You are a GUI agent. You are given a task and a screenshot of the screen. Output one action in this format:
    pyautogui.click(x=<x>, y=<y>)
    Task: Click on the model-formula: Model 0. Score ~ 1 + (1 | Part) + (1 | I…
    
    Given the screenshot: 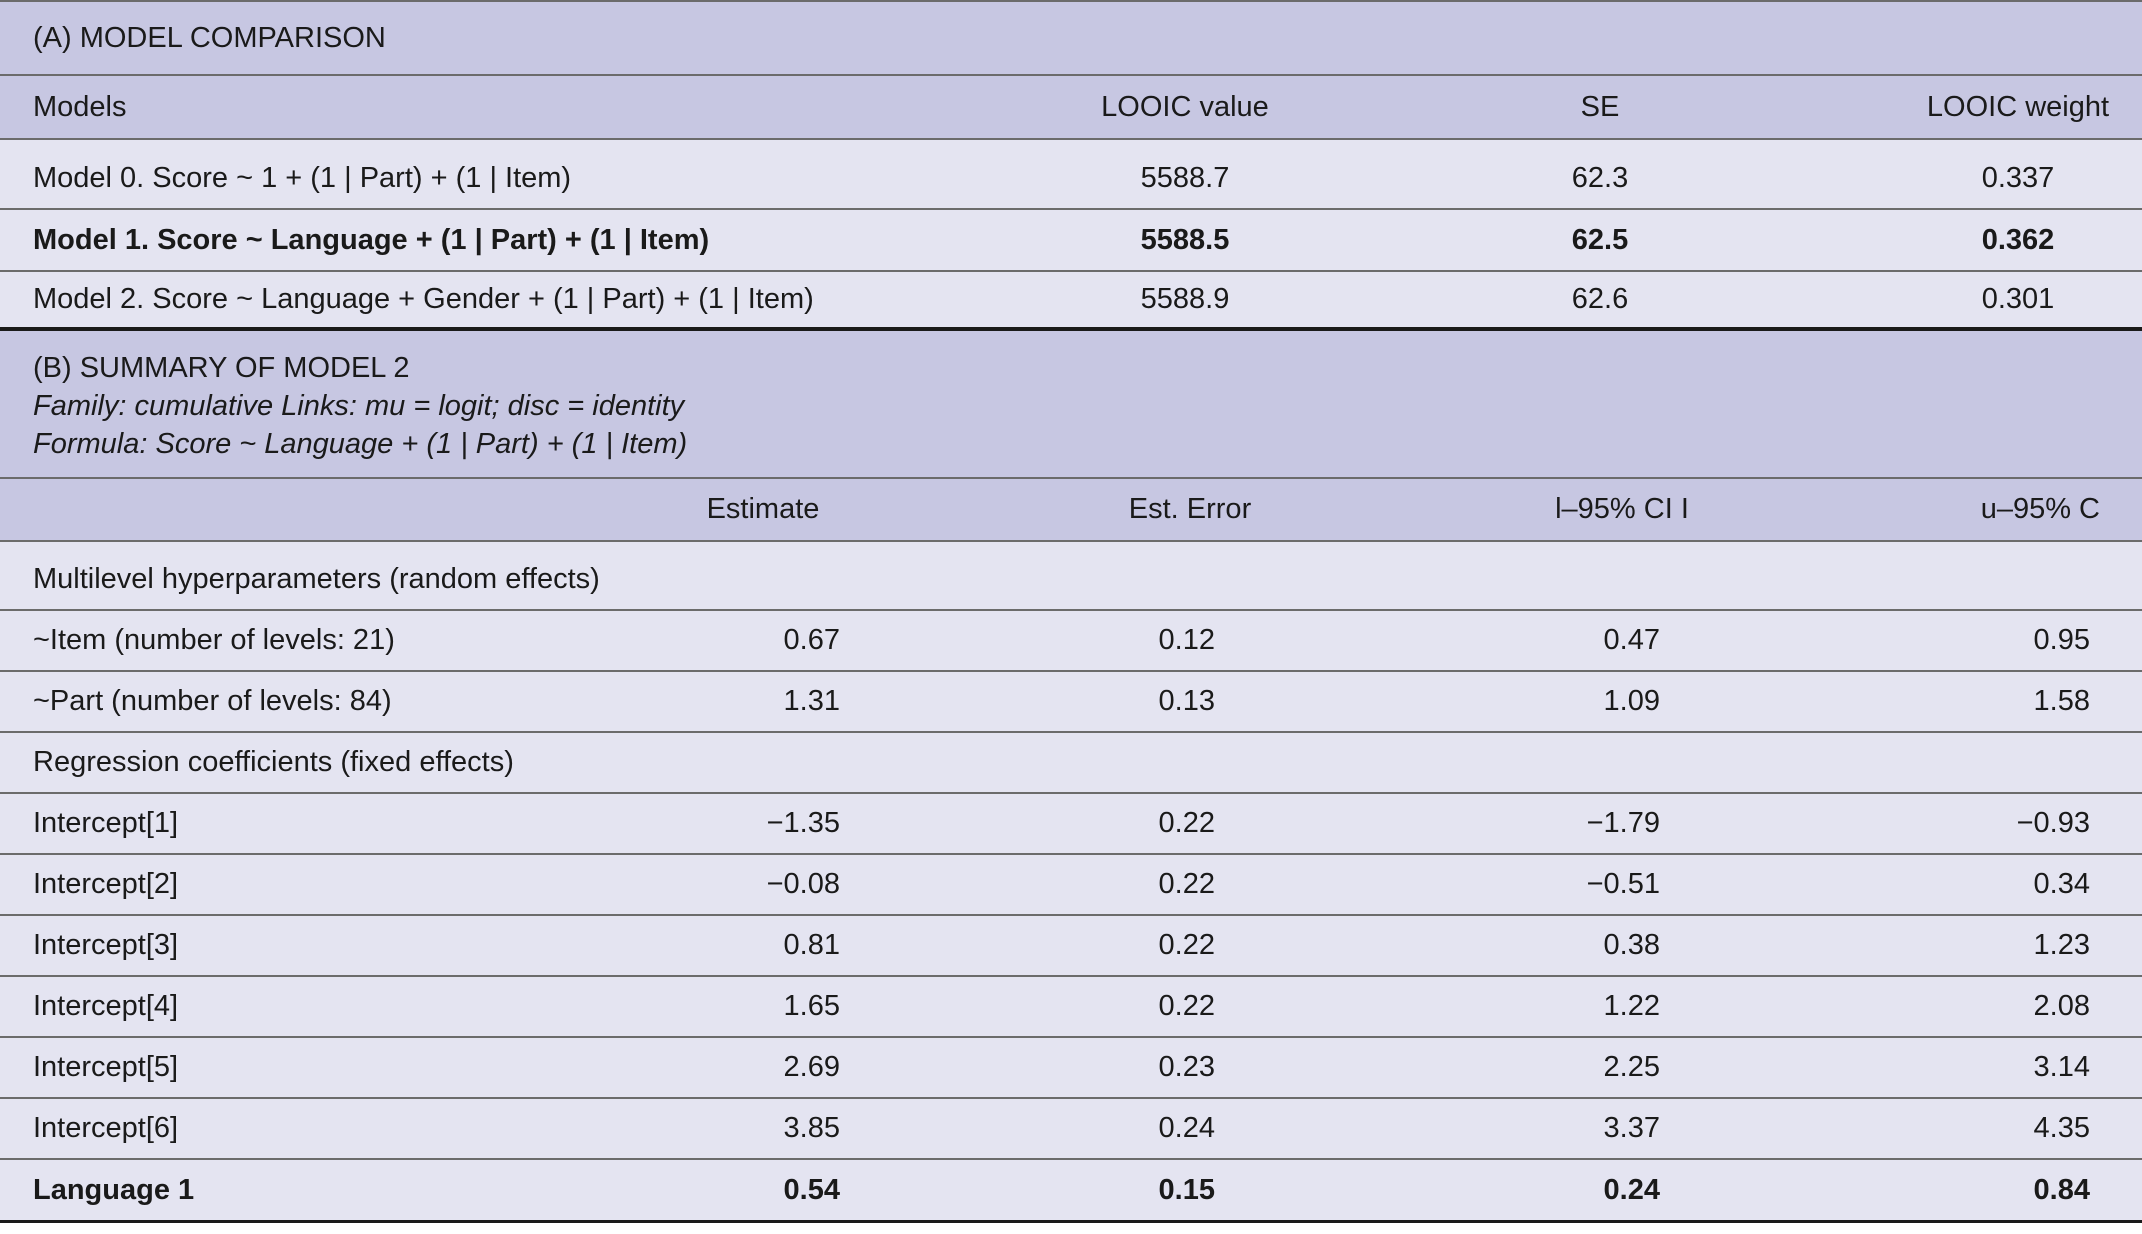 What is the action you would take?
    pyautogui.click(x=302, y=177)
    